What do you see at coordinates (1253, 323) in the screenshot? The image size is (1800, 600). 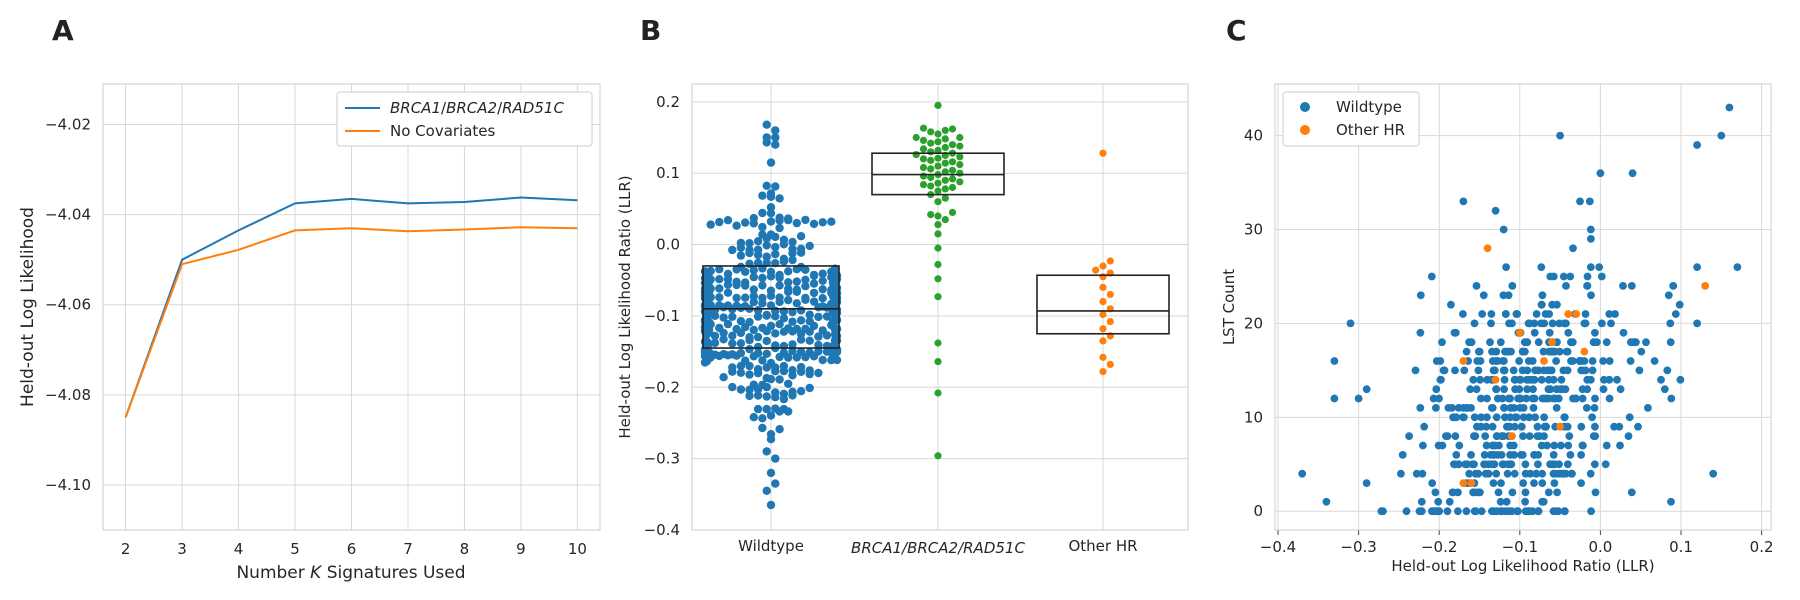 I see `panel-c-ytick: 20` at bounding box center [1253, 323].